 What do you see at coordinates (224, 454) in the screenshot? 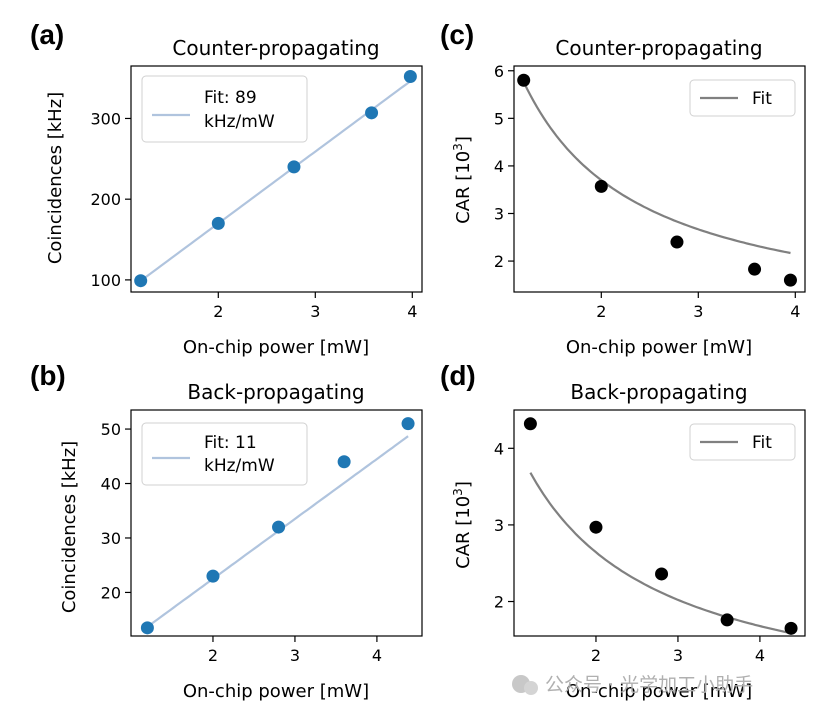
I see `chart-b-legend-box` at bounding box center [224, 454].